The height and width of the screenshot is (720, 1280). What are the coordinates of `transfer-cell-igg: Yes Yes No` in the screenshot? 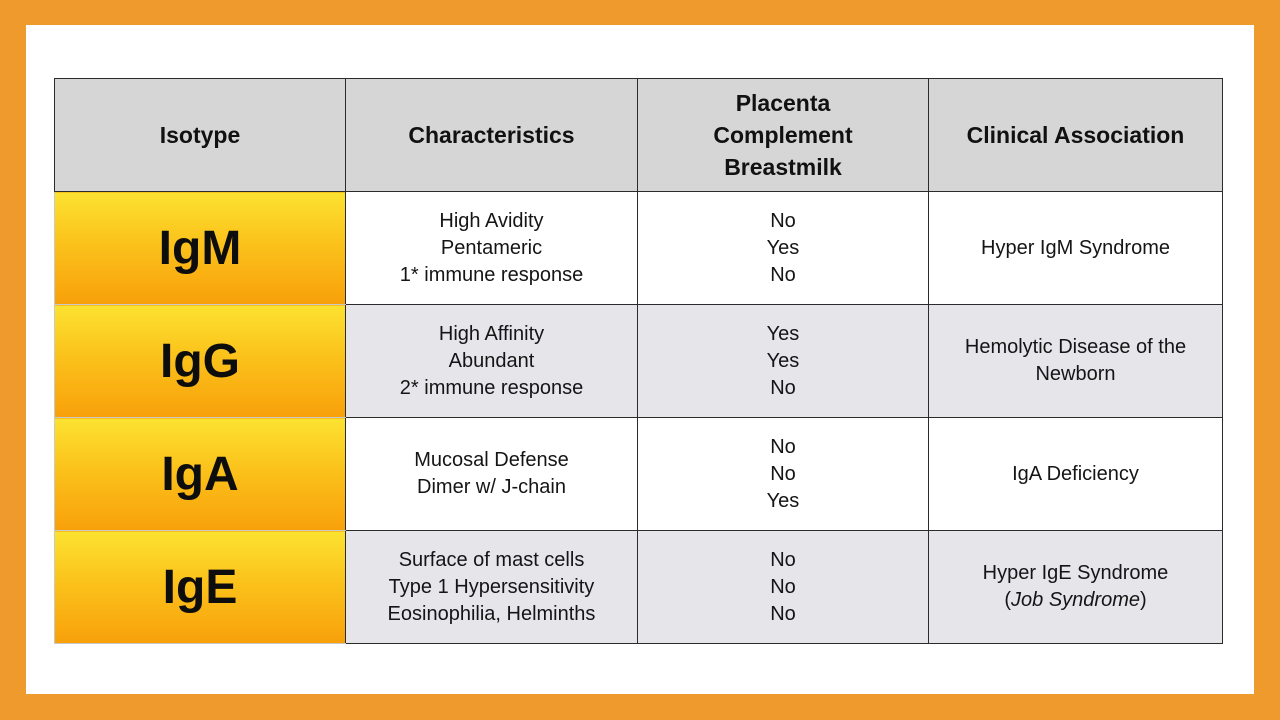 It's located at (783, 361).